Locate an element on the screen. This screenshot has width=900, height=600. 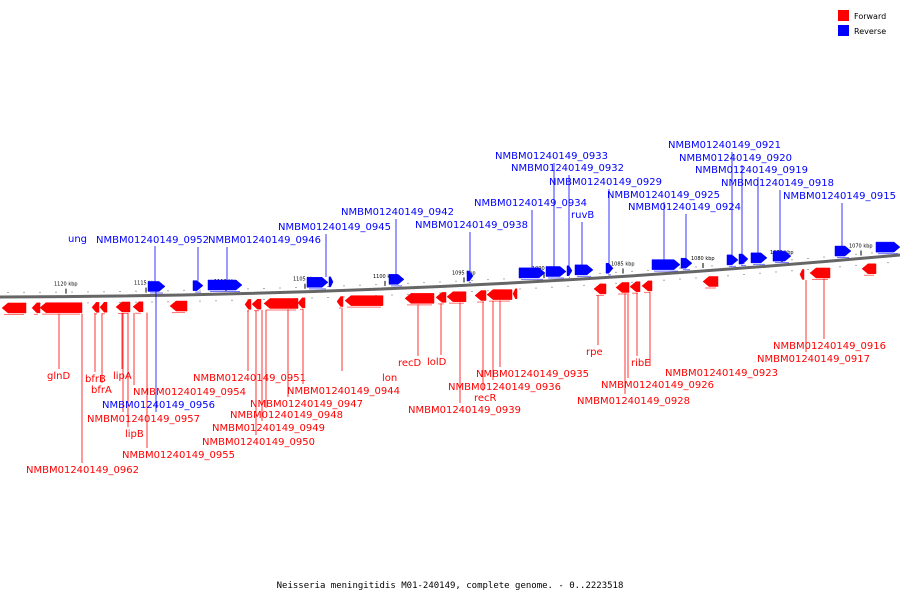
genome-track is located at coordinates (450, 276).